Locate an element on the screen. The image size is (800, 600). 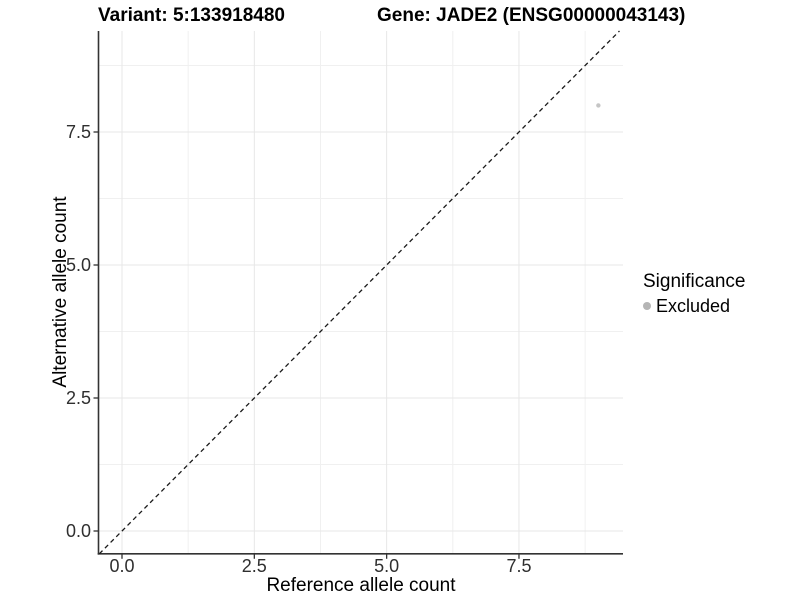
data-point is located at coordinates (598, 105).